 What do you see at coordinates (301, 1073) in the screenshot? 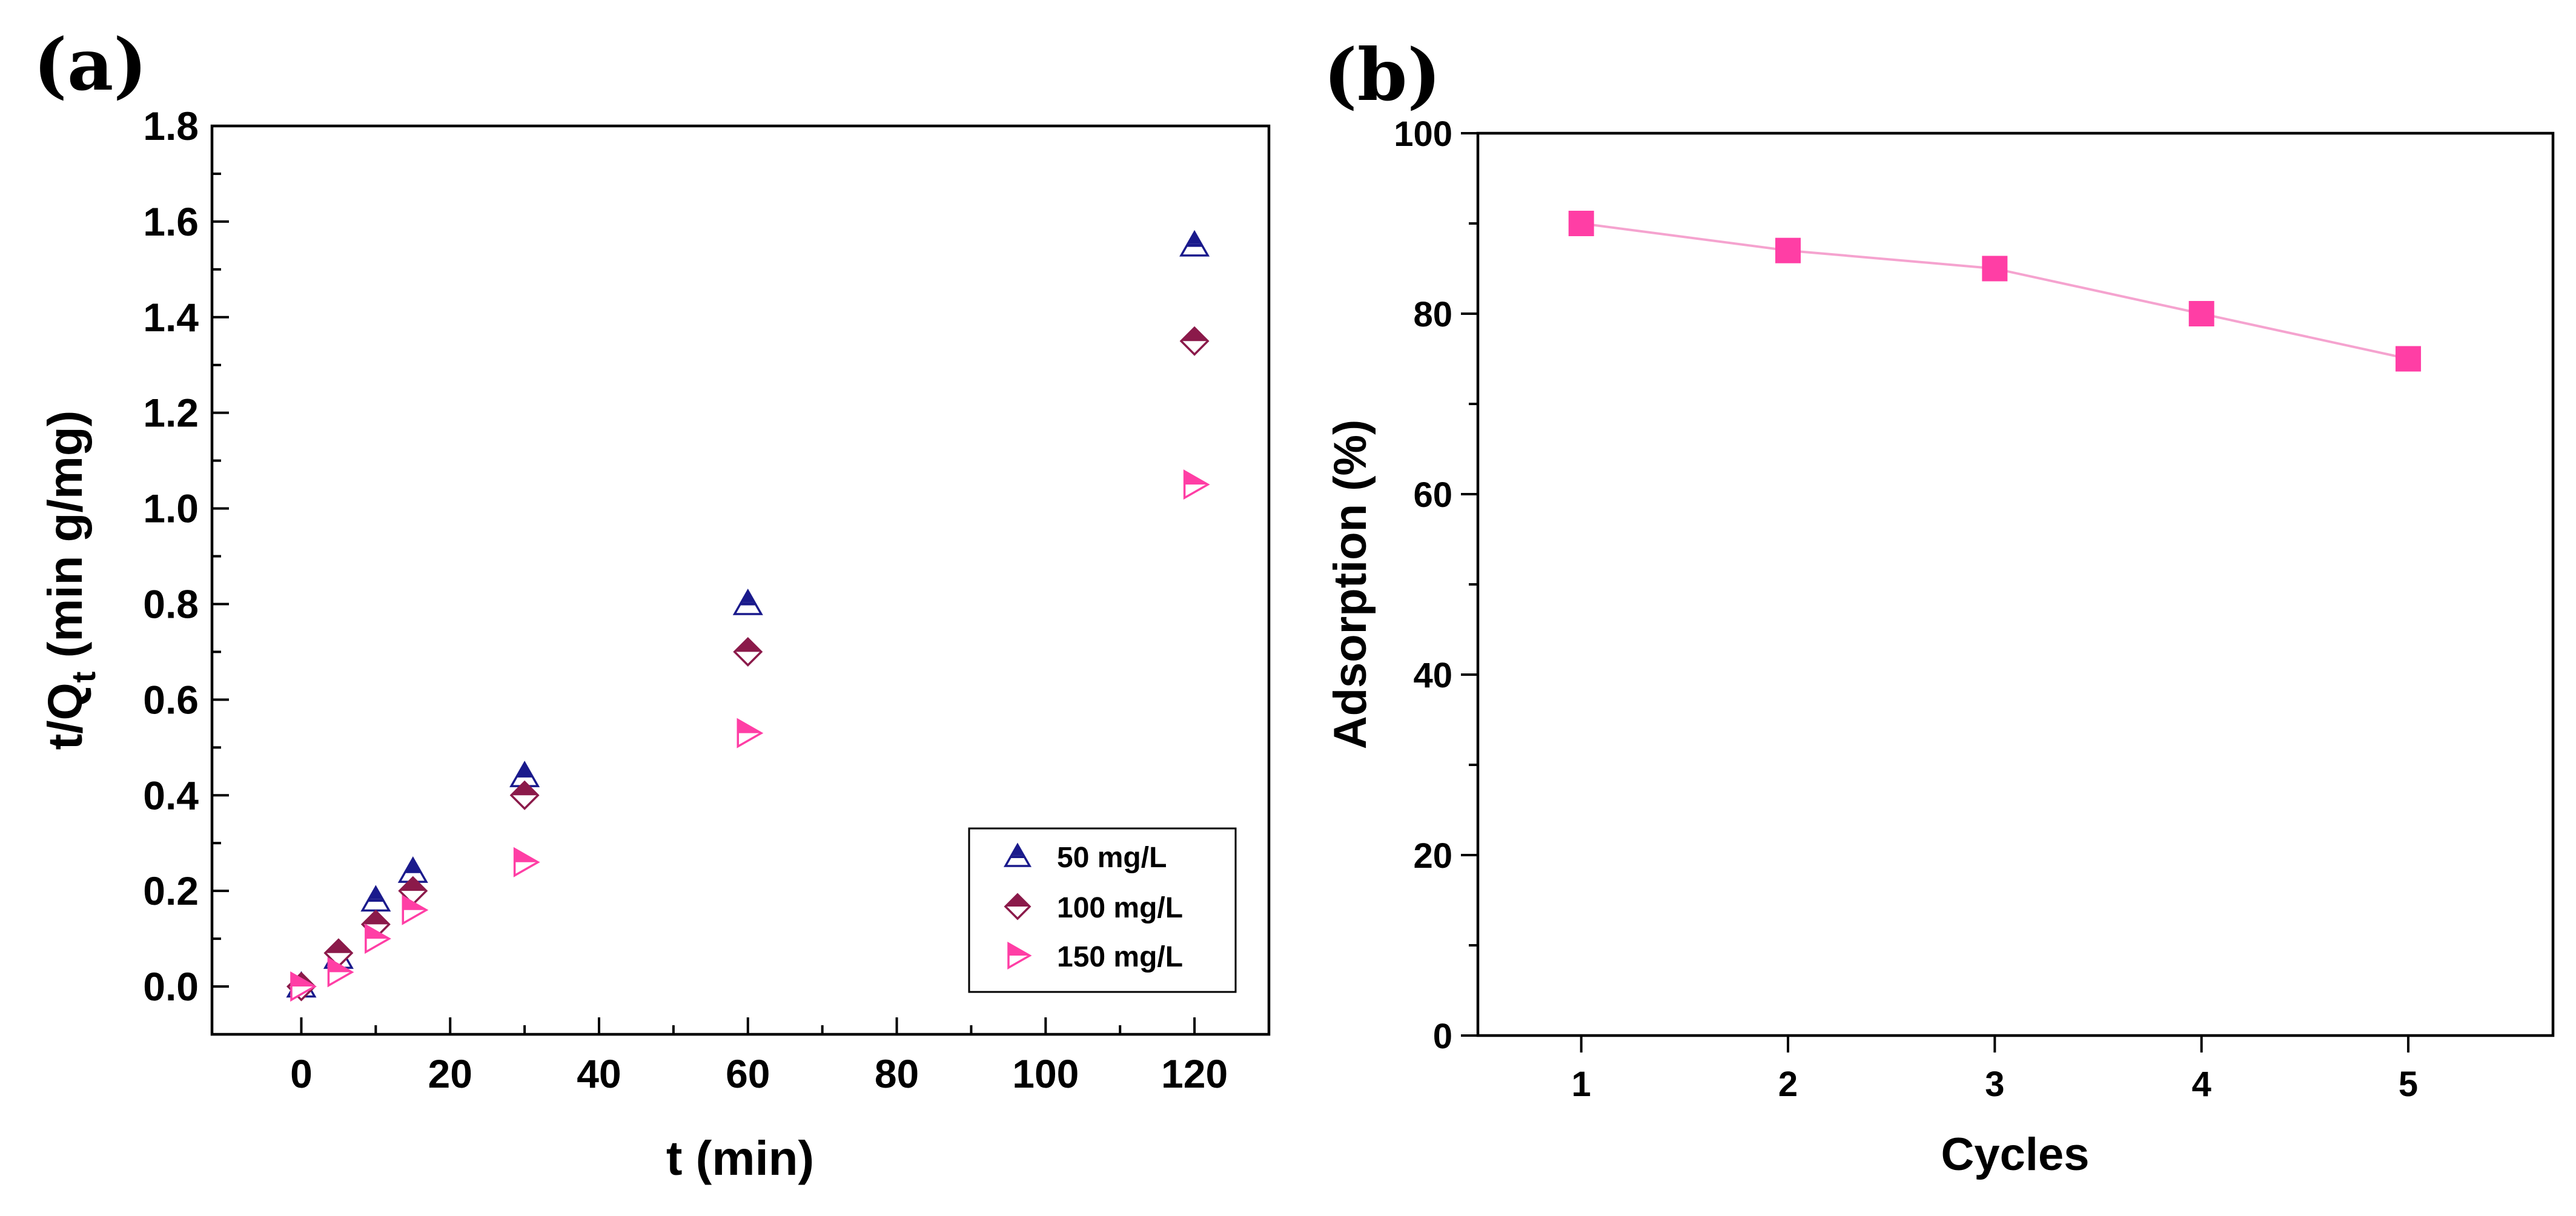
I see `x-tick-label: 0` at bounding box center [301, 1073].